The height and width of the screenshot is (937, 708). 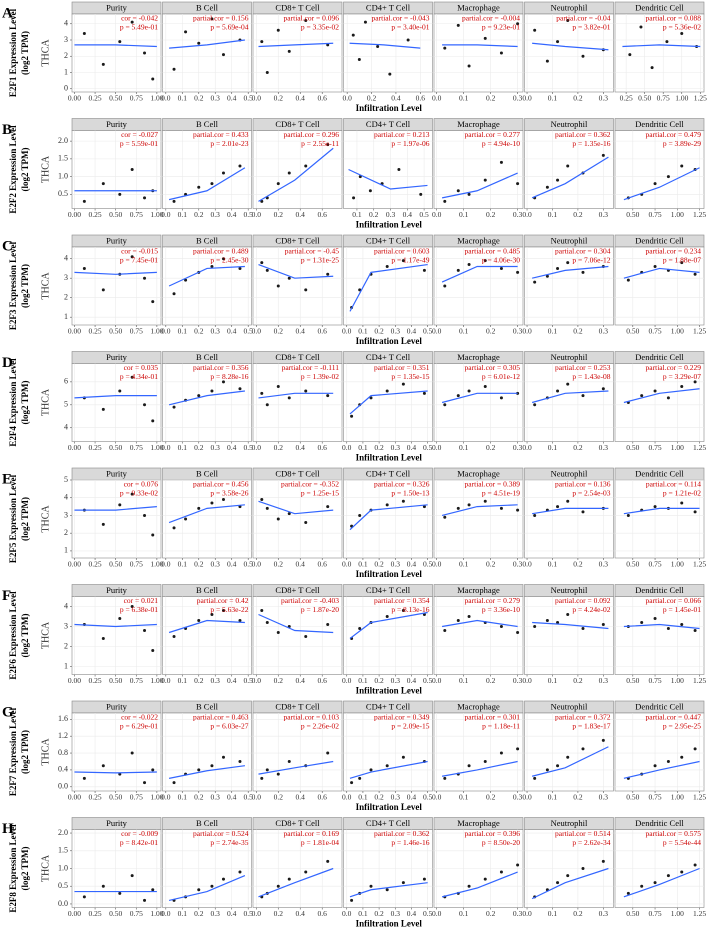 I want to click on cor-label: partial.cor = -0.403, so click(x=310, y=600).